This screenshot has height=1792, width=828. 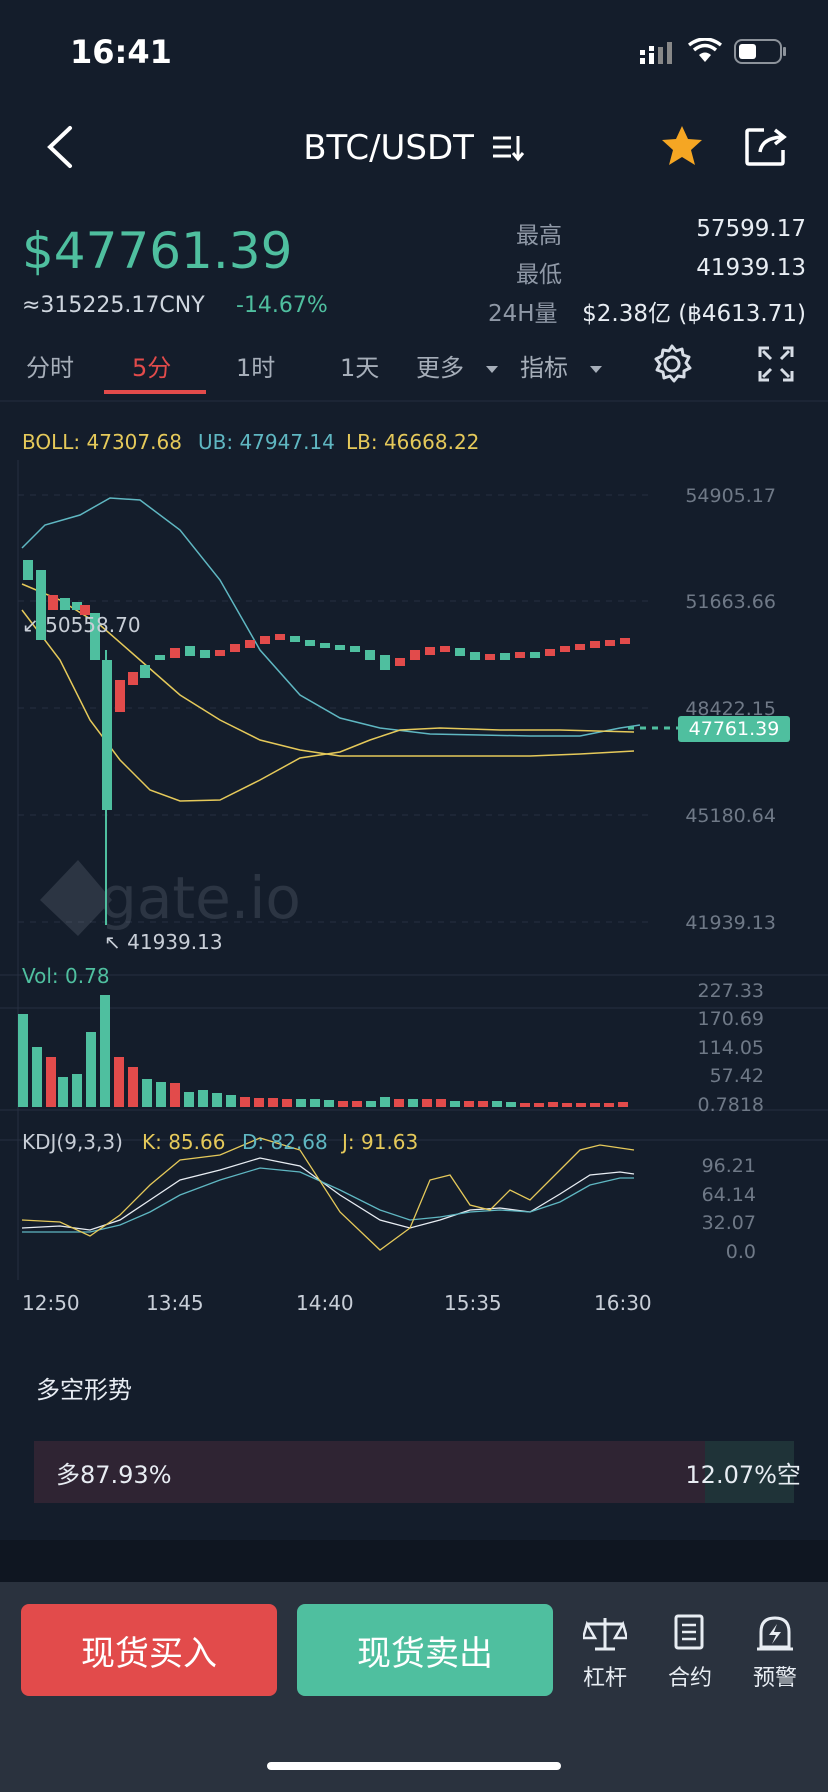 What do you see at coordinates (740, 1252) in the screenshot?
I see `kdj-axis-label: 0.0` at bounding box center [740, 1252].